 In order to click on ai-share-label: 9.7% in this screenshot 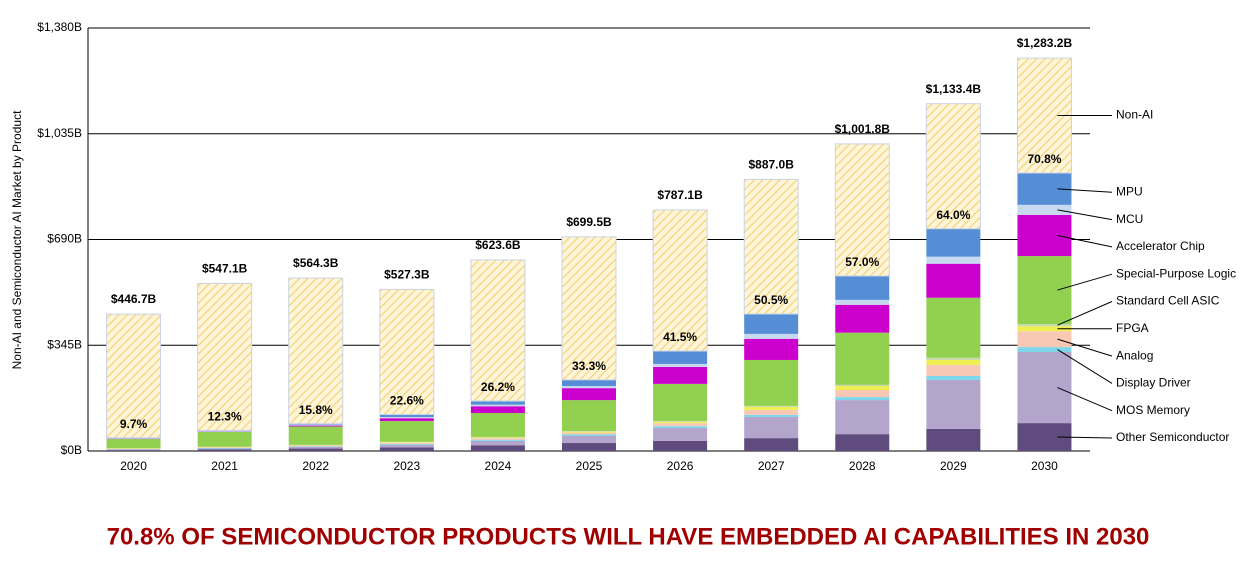, I will do `click(134, 424)`.